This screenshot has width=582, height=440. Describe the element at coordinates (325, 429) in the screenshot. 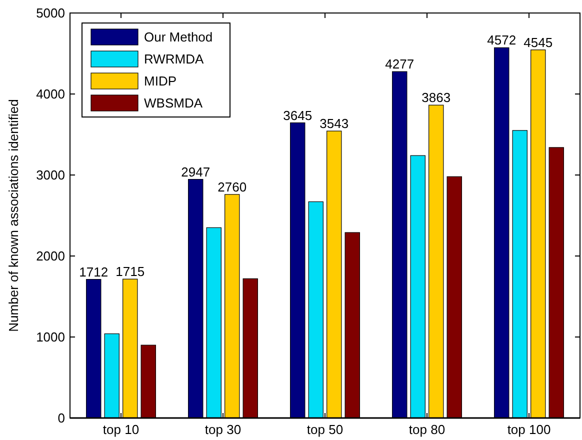

I see `x-tick-label: top 50` at that location.